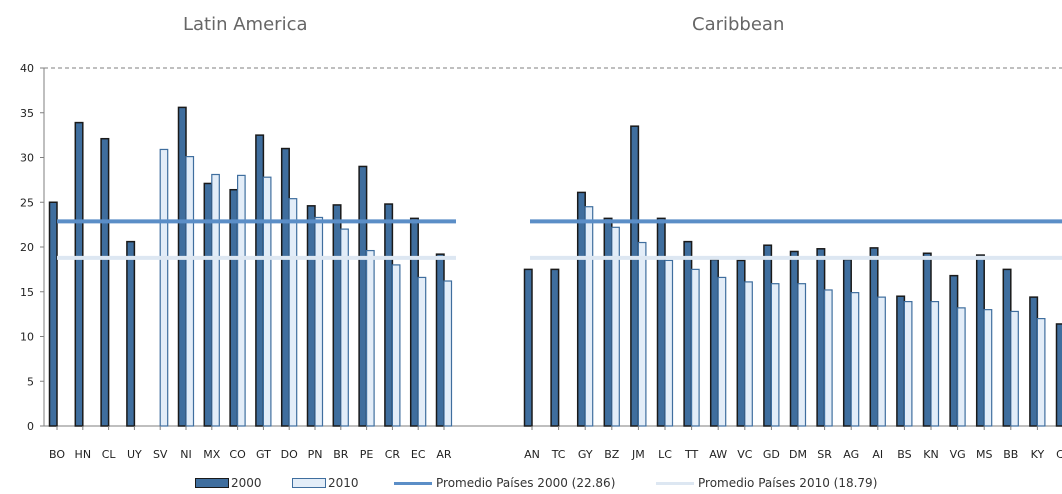 The image size is (1062, 494). I want to click on bar-2010-SV, so click(164, 287).